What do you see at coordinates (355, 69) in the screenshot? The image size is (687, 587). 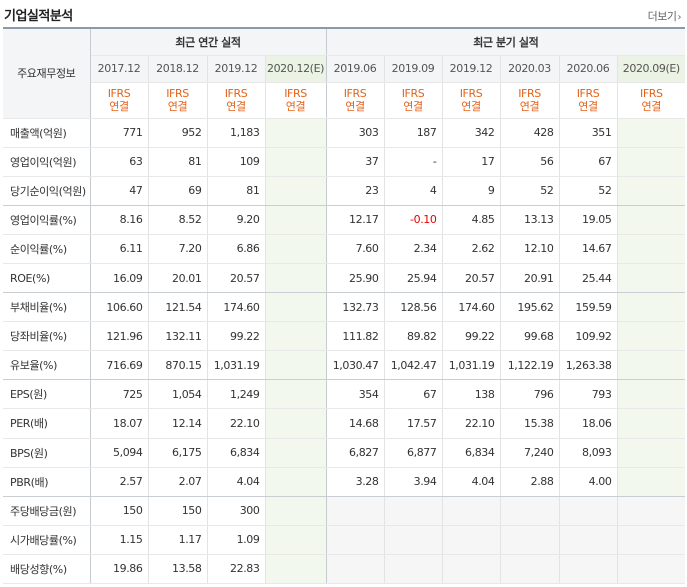 I see `quarter-period-header: 2019.06` at bounding box center [355, 69].